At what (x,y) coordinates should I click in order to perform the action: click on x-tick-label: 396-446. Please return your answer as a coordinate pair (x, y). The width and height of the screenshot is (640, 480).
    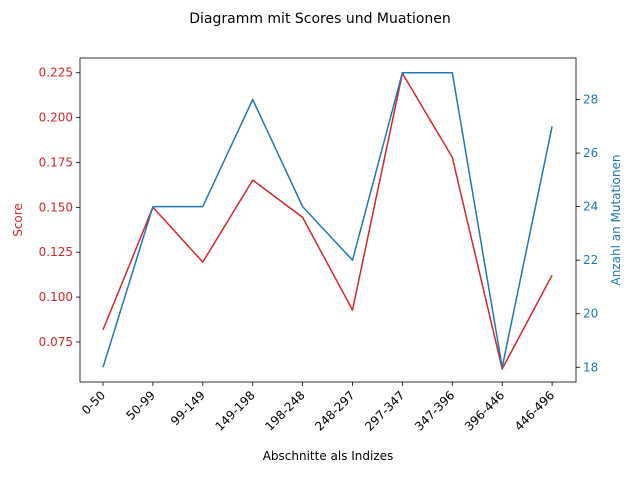
    Looking at the image, I should click on (484, 410).